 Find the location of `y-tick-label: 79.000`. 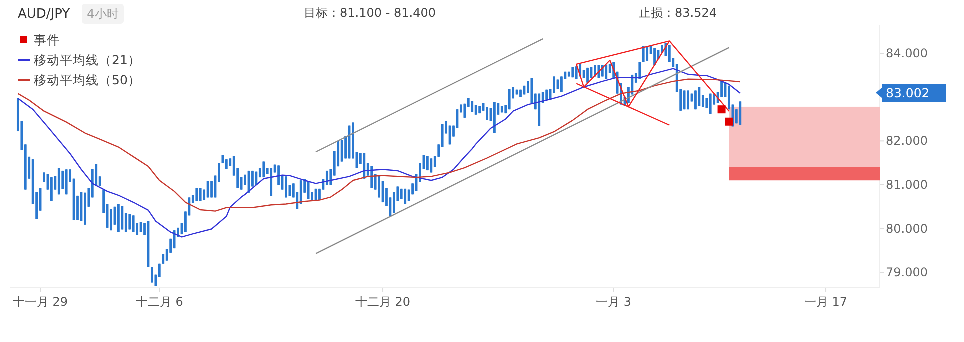

y-tick-label: 79.000 is located at coordinates (907, 273).